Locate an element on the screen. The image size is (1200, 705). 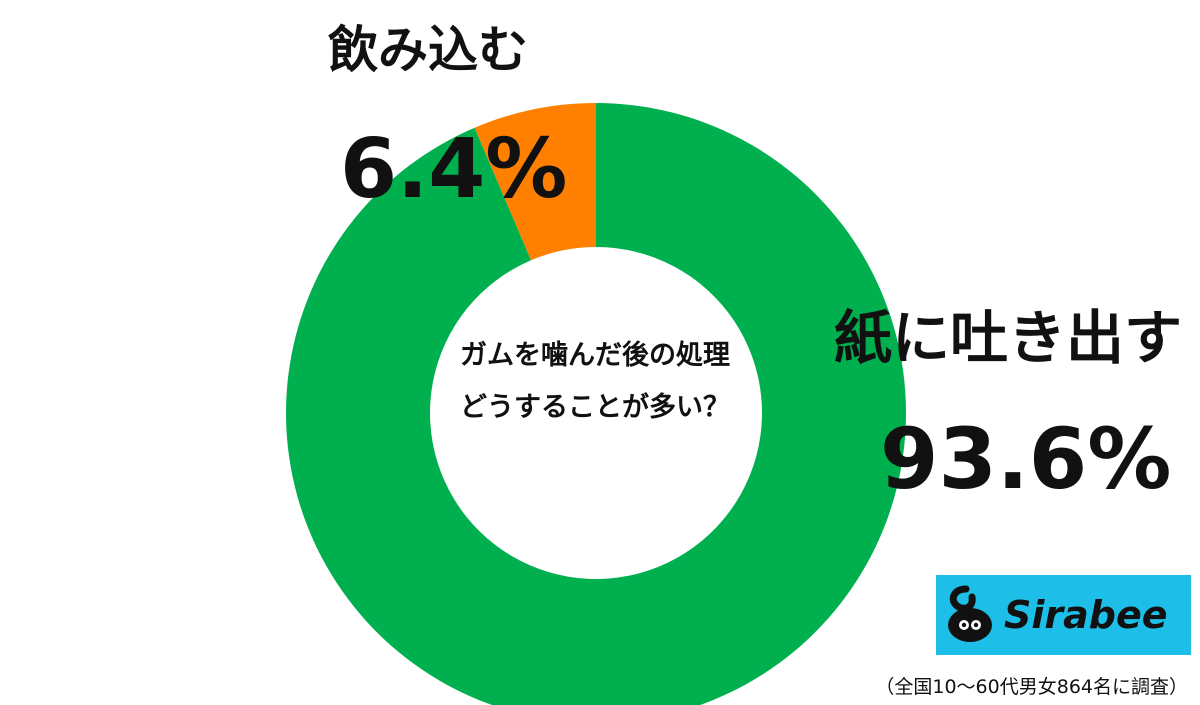
survey-footnote: （全国10〜60代男女864名に調査） is located at coordinates (1031, 687).